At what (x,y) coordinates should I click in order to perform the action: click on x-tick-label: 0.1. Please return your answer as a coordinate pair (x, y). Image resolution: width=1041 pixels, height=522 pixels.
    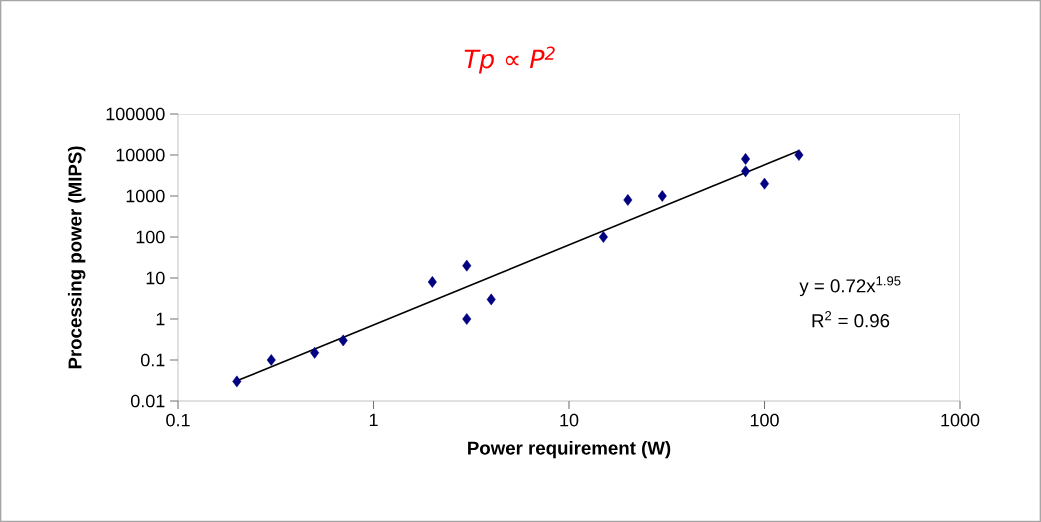
    Looking at the image, I should click on (178, 420).